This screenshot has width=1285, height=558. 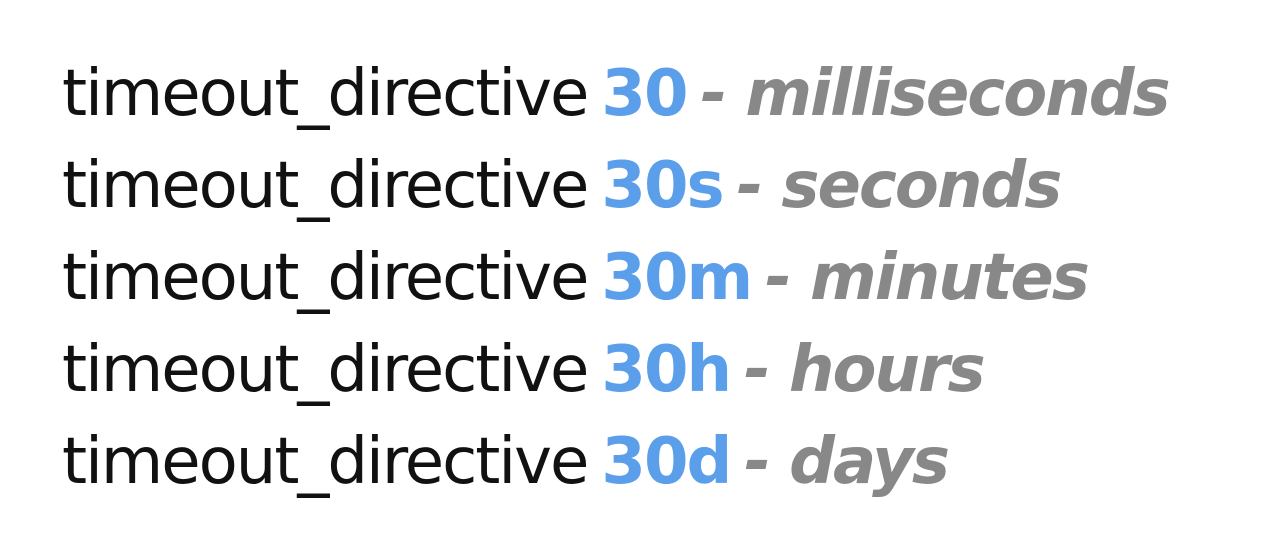 What do you see at coordinates (677, 278) in the screenshot?
I see `timeout-value: 30m` at bounding box center [677, 278].